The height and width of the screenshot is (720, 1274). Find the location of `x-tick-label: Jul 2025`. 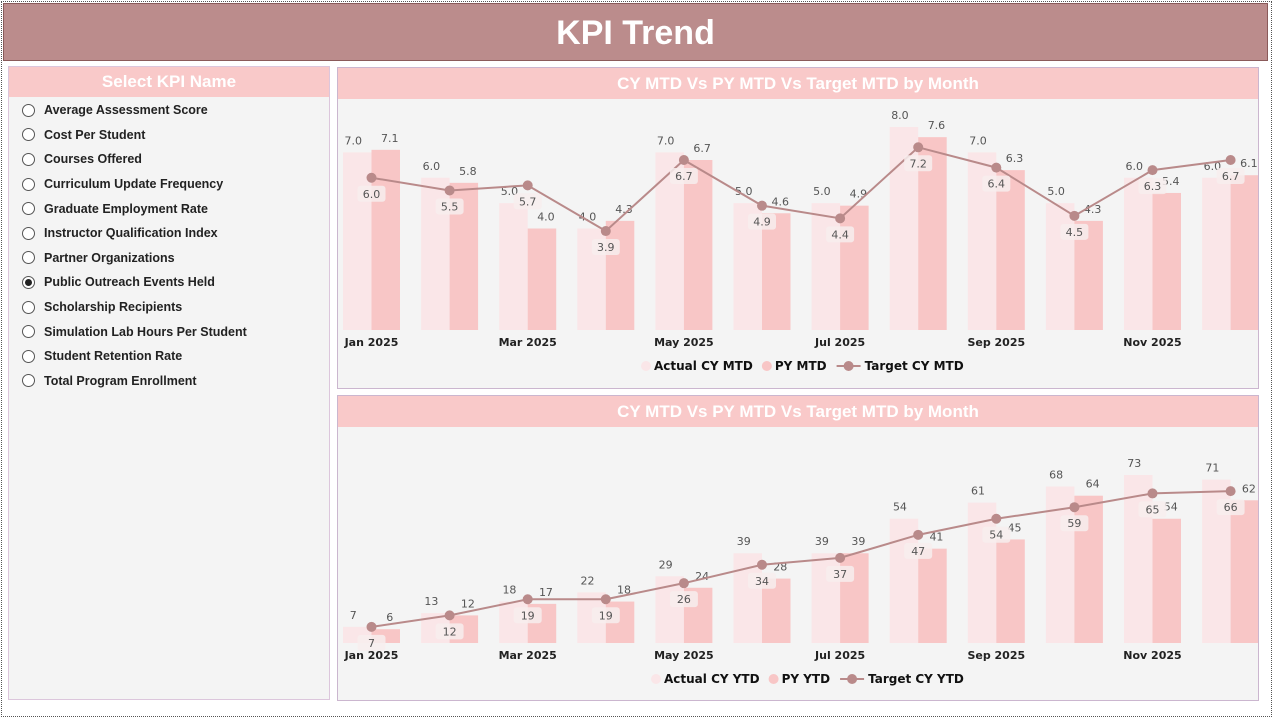

x-tick-label: Jul 2025 is located at coordinates (839, 655).